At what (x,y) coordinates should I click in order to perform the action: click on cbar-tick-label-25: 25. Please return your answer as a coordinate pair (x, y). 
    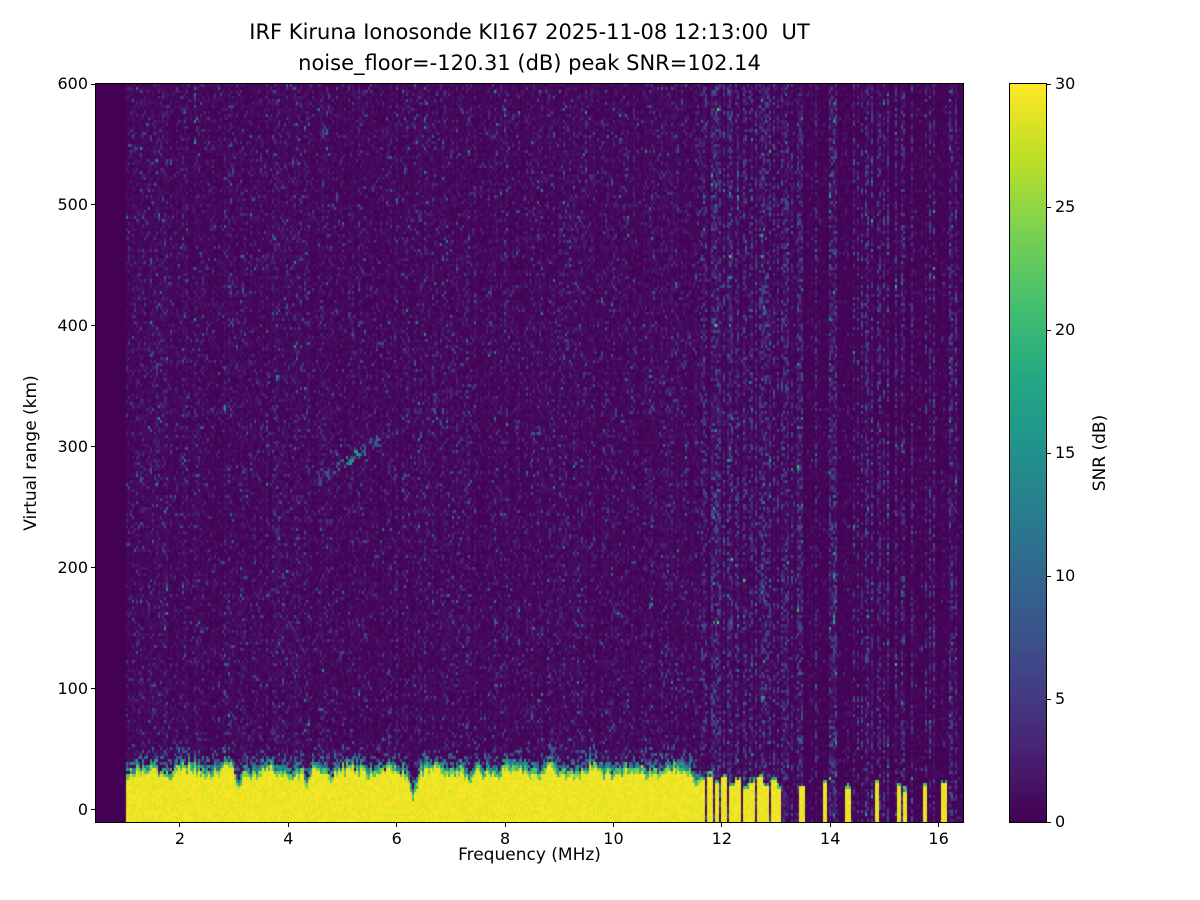
    Looking at the image, I should click on (1065, 206).